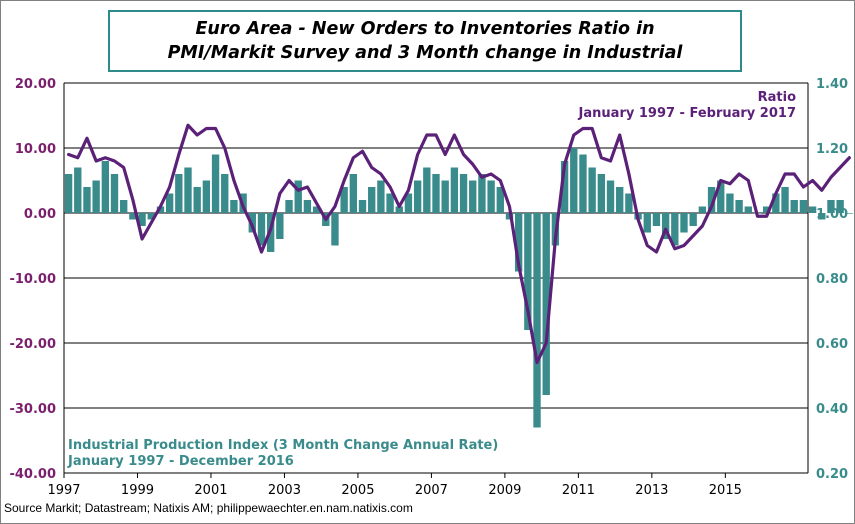 This screenshot has width=855, height=524. I want to click on x-tick-label: 2007, so click(431, 490).